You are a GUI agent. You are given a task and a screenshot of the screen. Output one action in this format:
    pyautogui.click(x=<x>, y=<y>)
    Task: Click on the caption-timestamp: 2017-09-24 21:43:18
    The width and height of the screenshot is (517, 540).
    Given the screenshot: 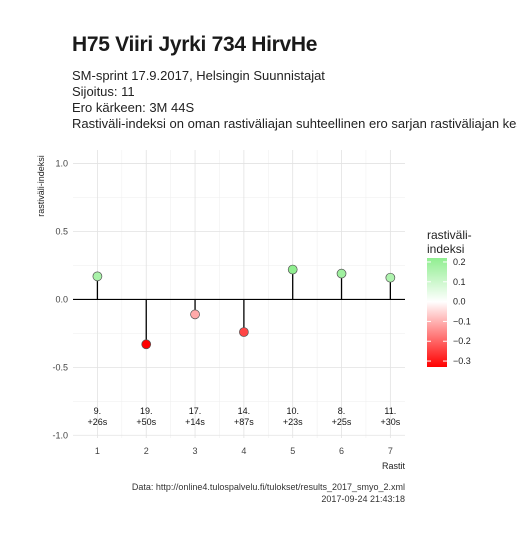 What is the action you would take?
    pyautogui.click(x=363, y=499)
    